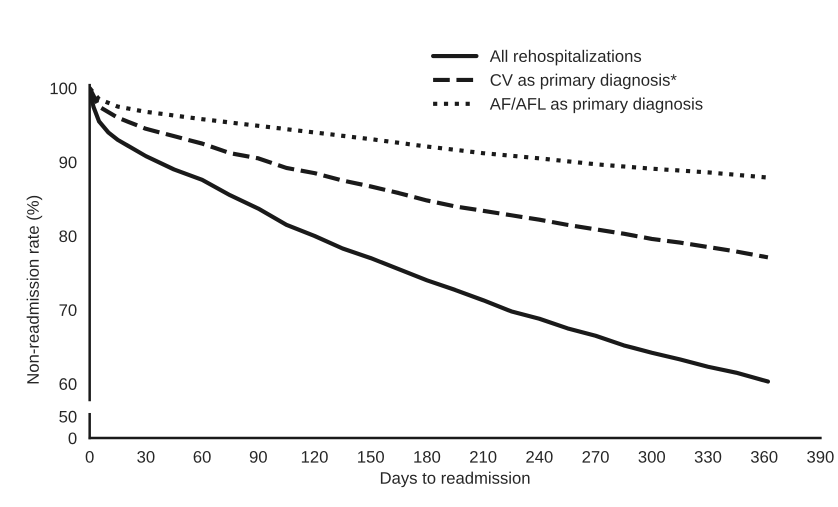 This screenshot has height=507, width=838. I want to click on x-tick-label: 90, so click(258, 456).